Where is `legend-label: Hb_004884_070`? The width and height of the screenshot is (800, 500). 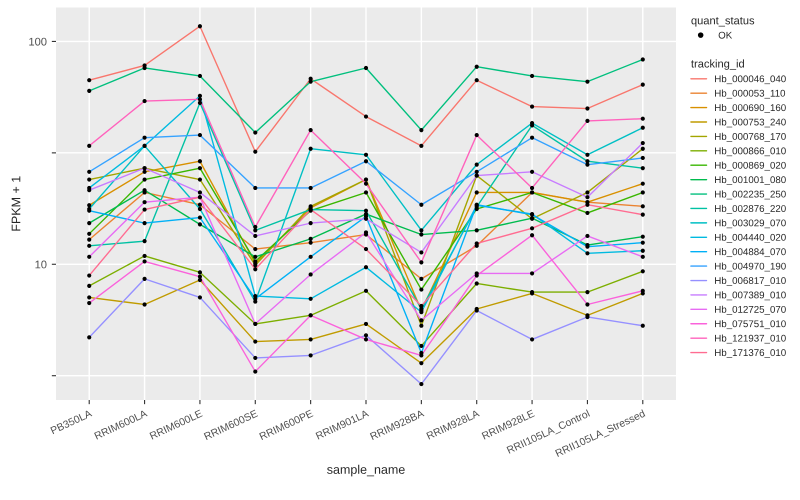
legend-label: Hb_004884_070 is located at coordinates (750, 253).